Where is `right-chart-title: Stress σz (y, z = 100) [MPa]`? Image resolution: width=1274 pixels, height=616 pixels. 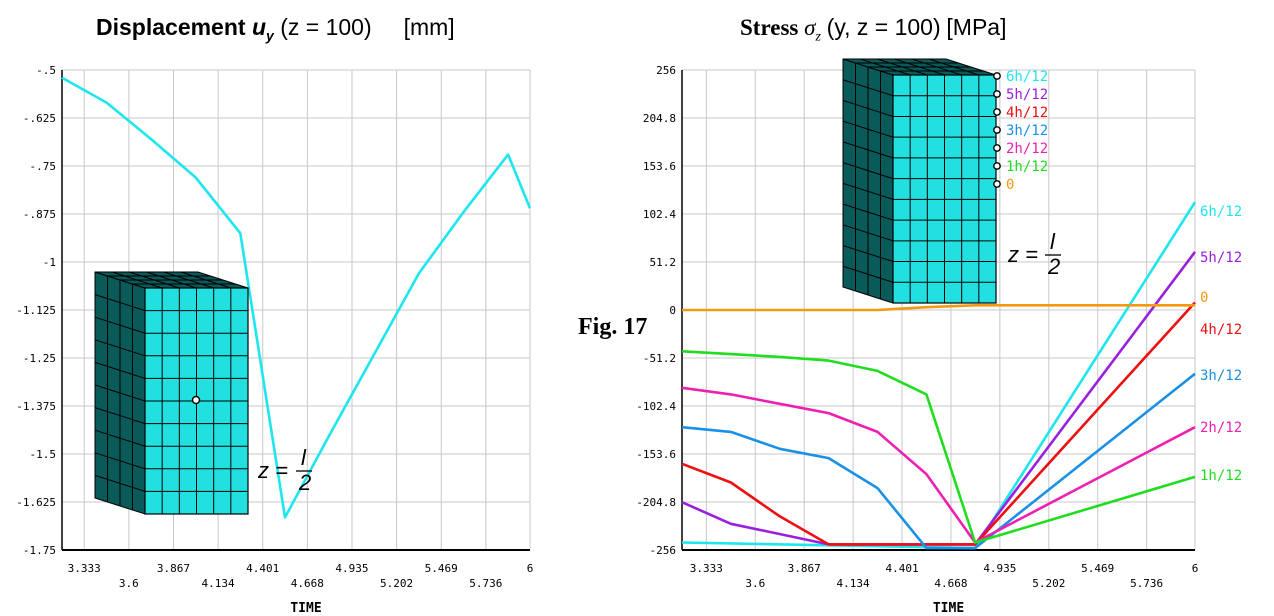 right-chart-title: Stress σz (y, z = 100) [MPa] is located at coordinates (873, 30).